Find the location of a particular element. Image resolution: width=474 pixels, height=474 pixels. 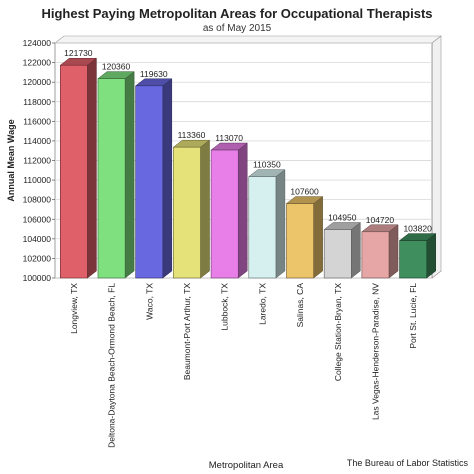

y-axis-title: Annual Mean Wage is located at coordinates (11, 160).